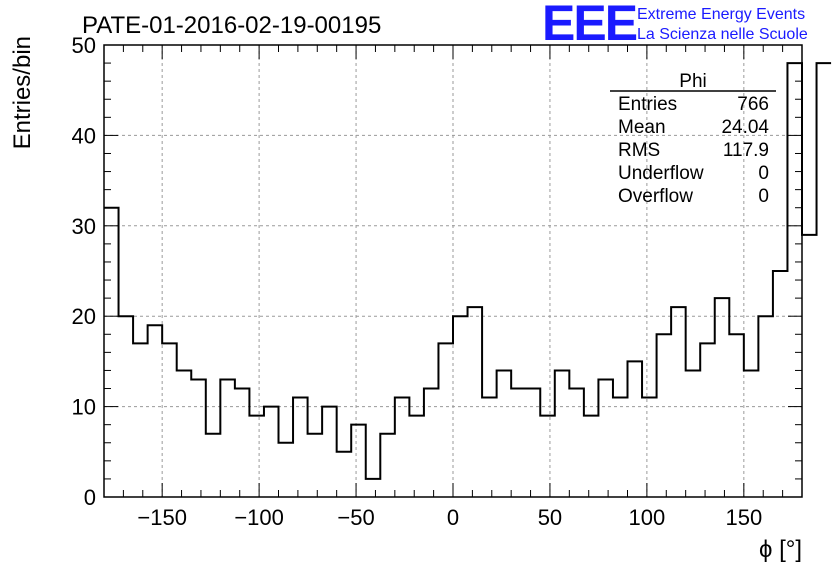 This screenshot has height=572, width=836. What do you see at coordinates (721, 14) in the screenshot?
I see `logo-line-1: Extreme Energy Events` at bounding box center [721, 14].